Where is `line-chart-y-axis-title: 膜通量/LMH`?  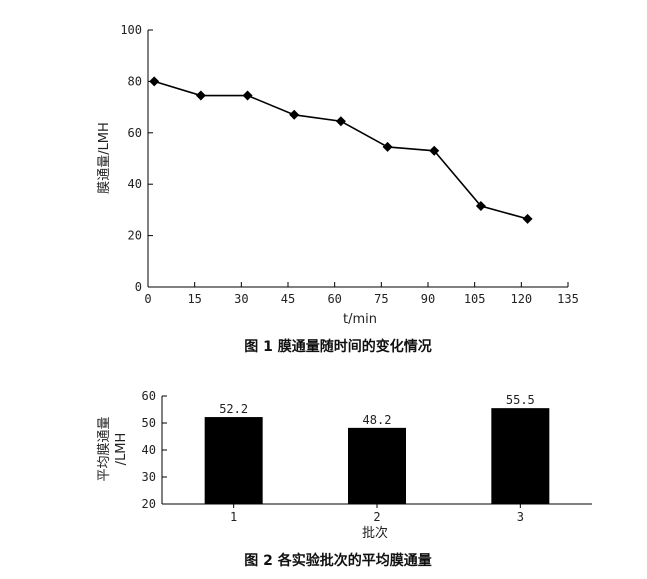
line-chart-y-axis-title: 膜通量/LMH is located at coordinates (104, 158).